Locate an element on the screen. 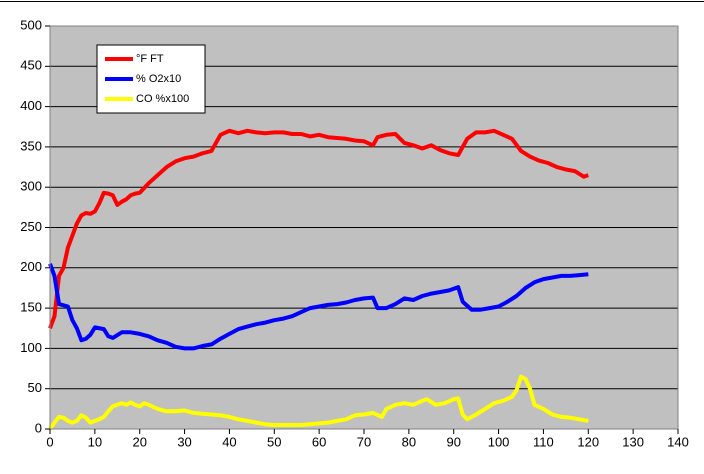  x-tick-label: 50 is located at coordinates (274, 441).